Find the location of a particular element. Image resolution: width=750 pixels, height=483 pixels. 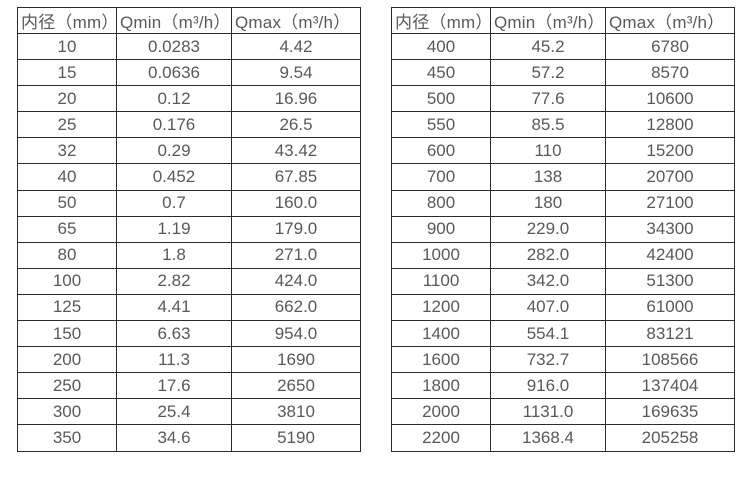

table-row: 900 229.0 34300 is located at coordinates (563, 229).